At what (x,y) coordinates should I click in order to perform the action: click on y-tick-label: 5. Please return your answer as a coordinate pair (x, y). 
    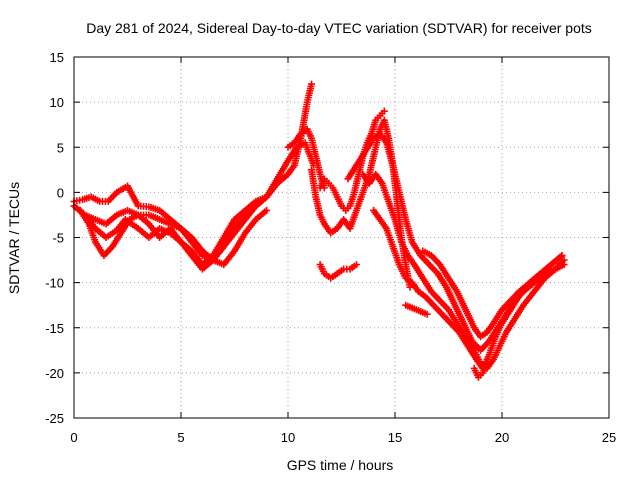
    Looking at the image, I should click on (60, 147).